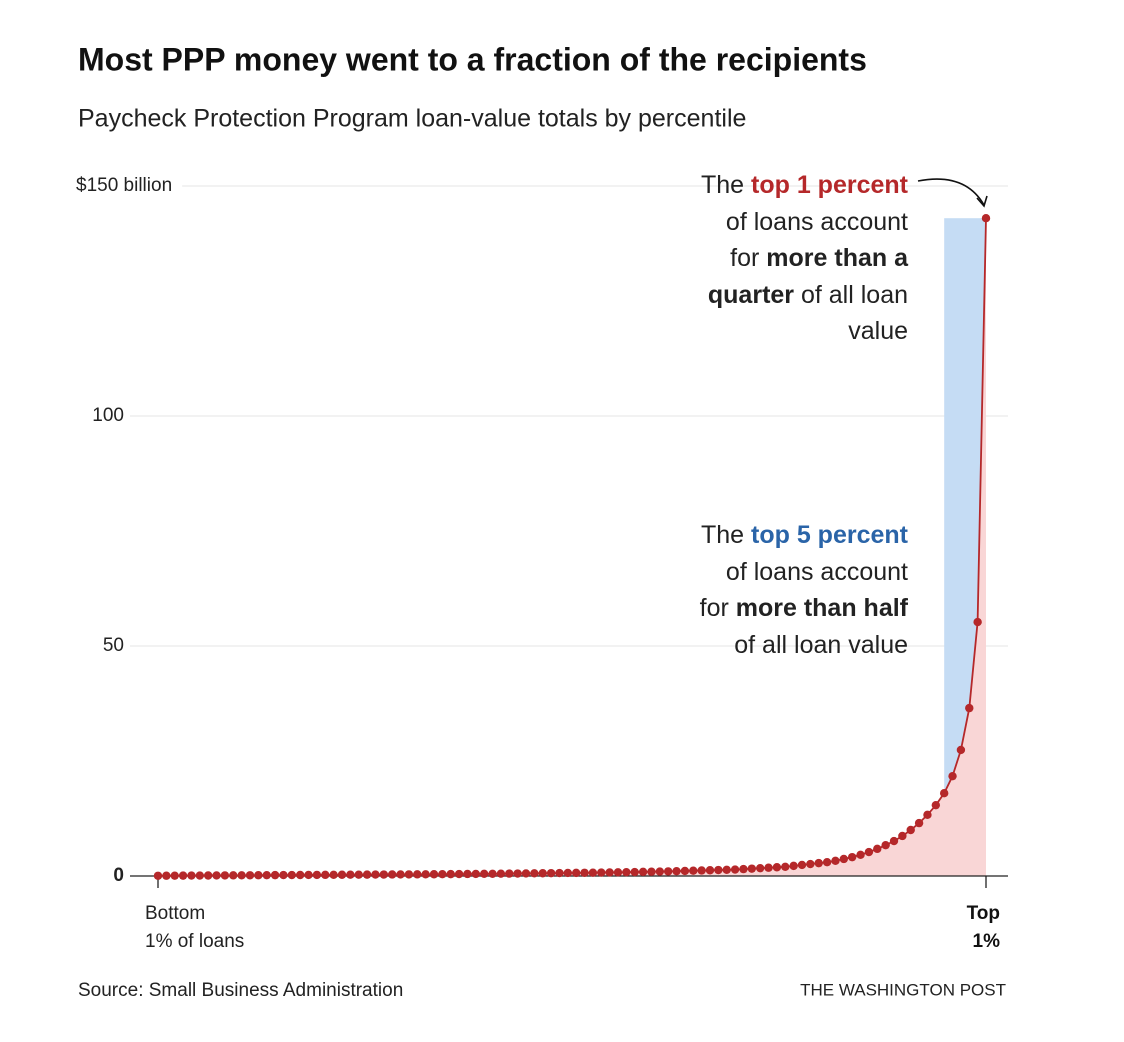 Image resolution: width=1124 pixels, height=1042 pixels. Describe the element at coordinates (194, 941) in the screenshot. I see `x-tick-label: 1% of loans` at that location.